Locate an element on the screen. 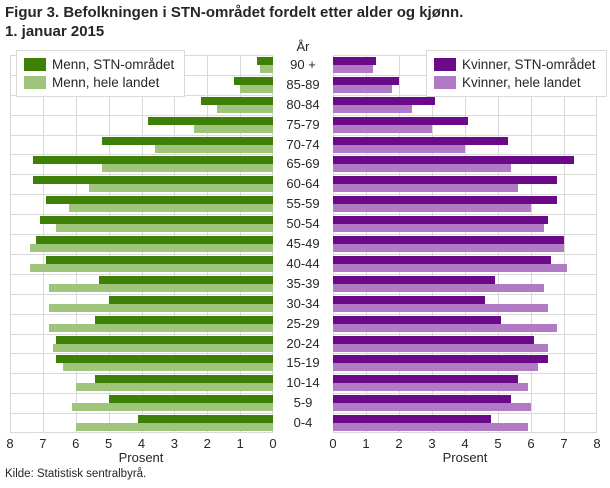 The height and width of the screenshot is (488, 610). age-label-25-29: 25-29 is located at coordinates (303, 323).